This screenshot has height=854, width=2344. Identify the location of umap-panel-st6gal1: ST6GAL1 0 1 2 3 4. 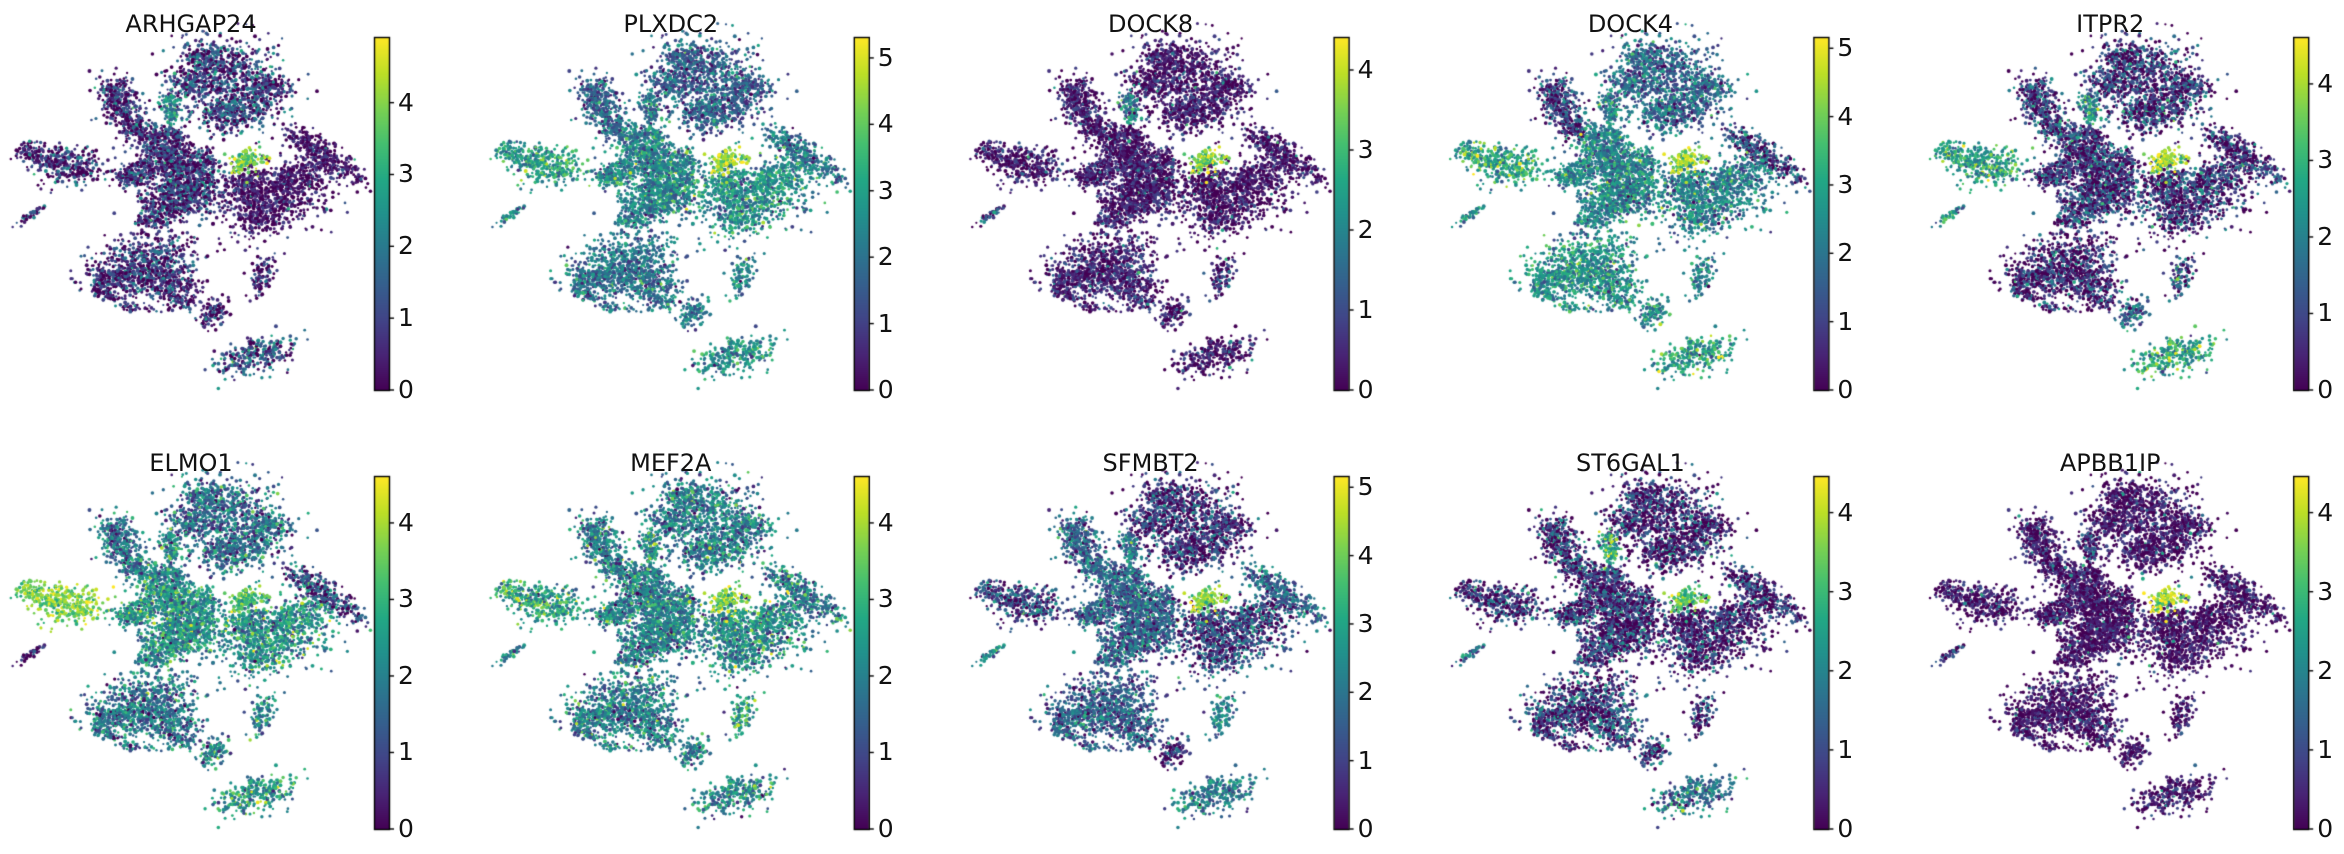
(1640, 640).